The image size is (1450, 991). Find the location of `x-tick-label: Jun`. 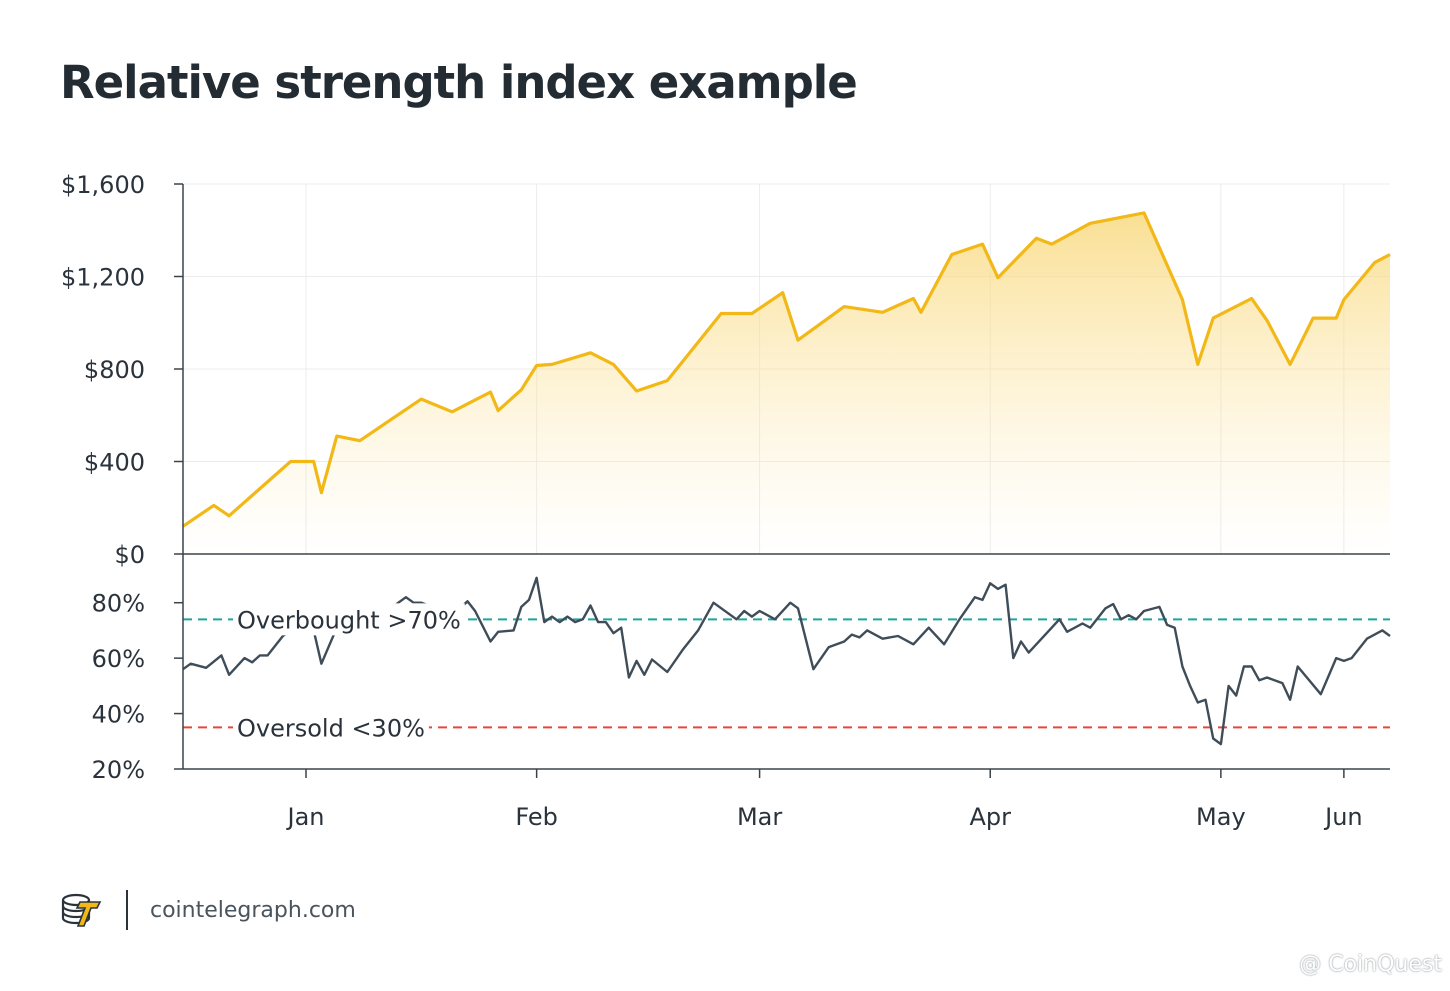

x-tick-label: Jun is located at coordinates (1343, 817).